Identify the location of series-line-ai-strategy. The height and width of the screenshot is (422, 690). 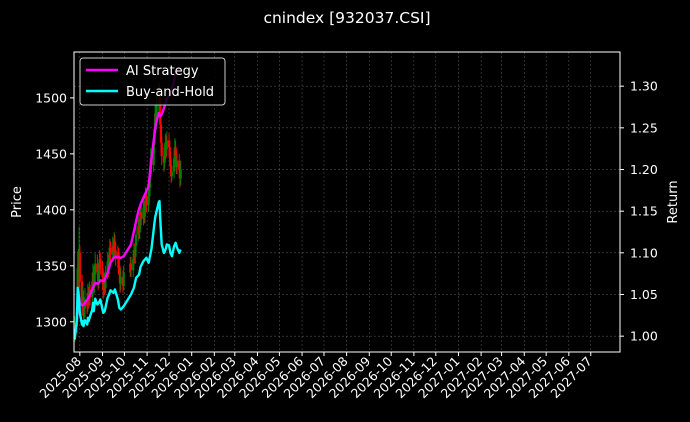
(126, 201).